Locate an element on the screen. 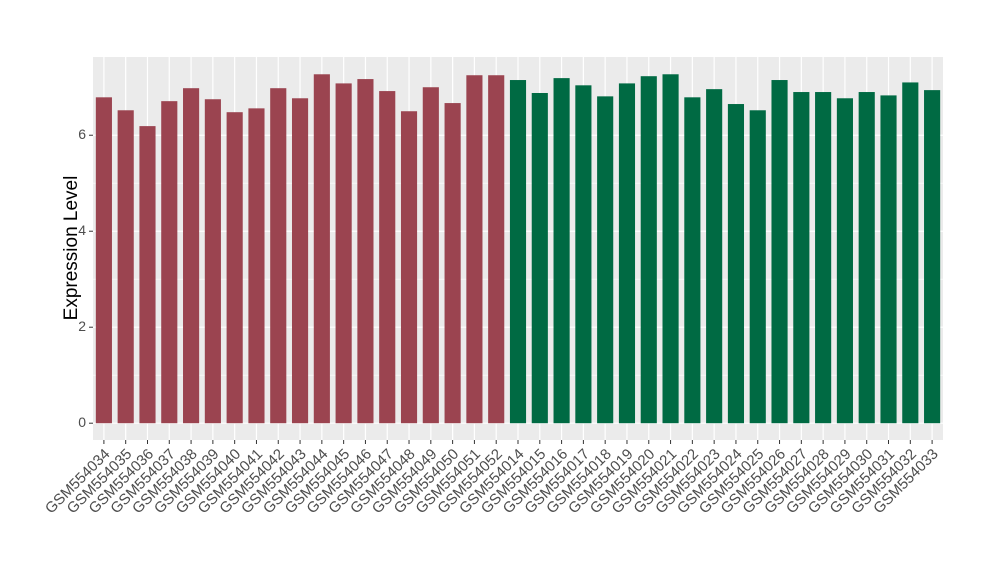  y-tick-label: 0 is located at coordinates (82, 422).